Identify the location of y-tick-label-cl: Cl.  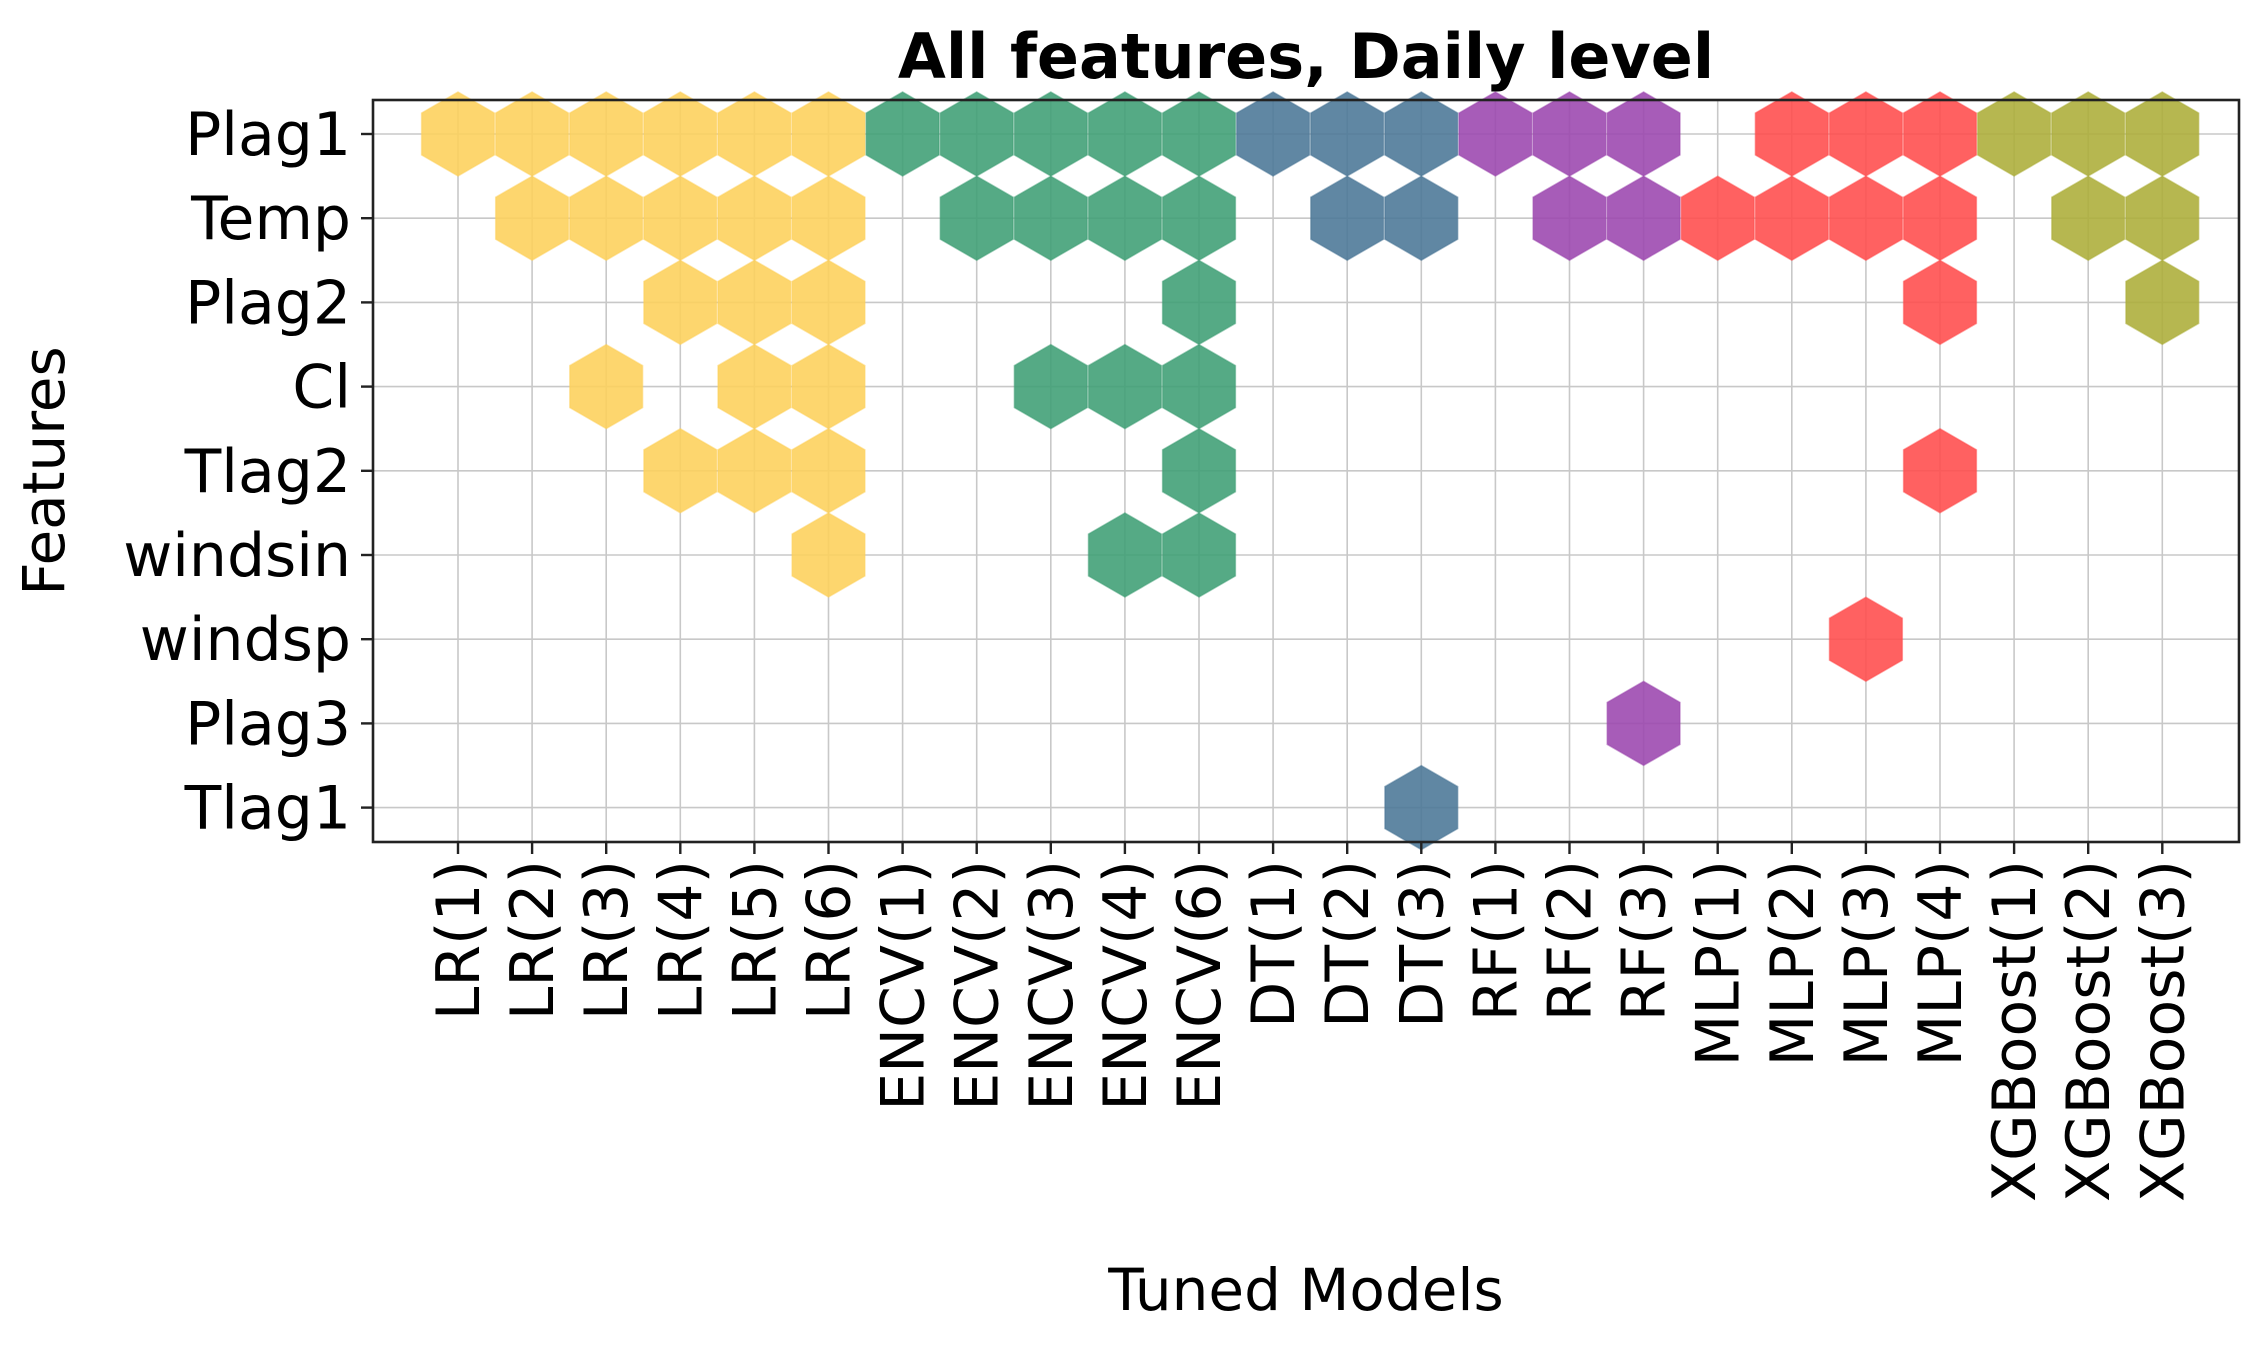
(321, 388).